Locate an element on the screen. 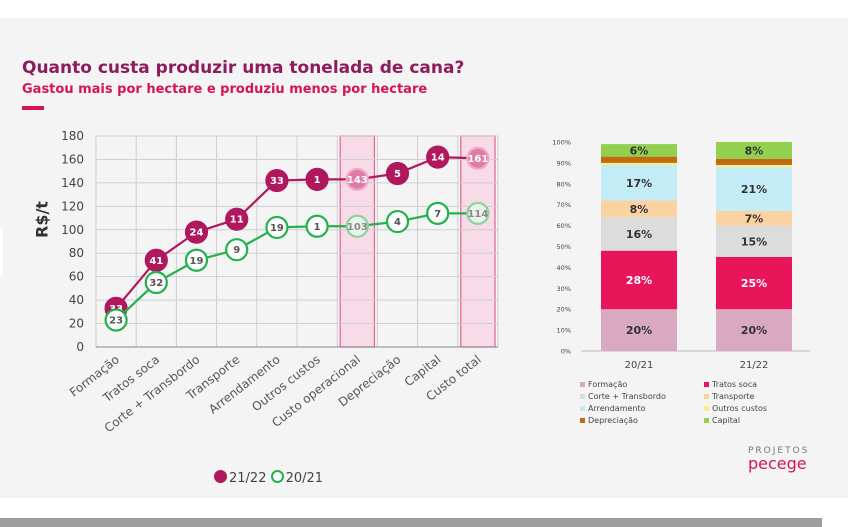 Image resolution: width=848 pixels, height=527 pixels. bar-segment-label-0-3: 8% is located at coordinates (639, 209).